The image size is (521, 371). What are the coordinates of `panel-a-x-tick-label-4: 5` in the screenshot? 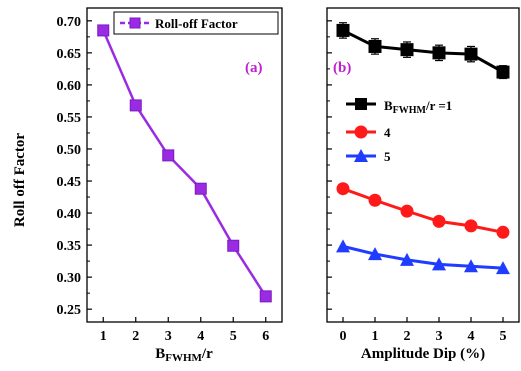 It's located at (233, 336).